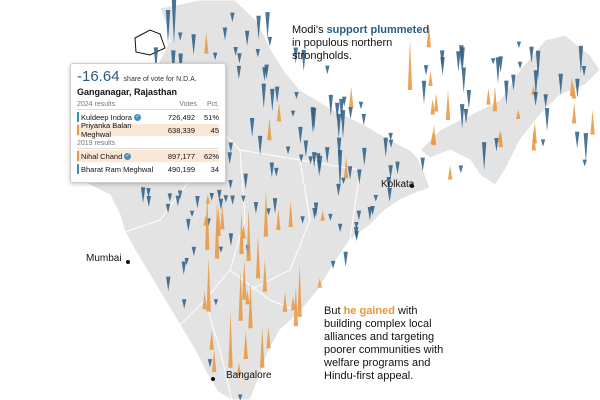 The width and height of the screenshot is (600, 400). I want to click on annotation-text: But, so click(334, 311).